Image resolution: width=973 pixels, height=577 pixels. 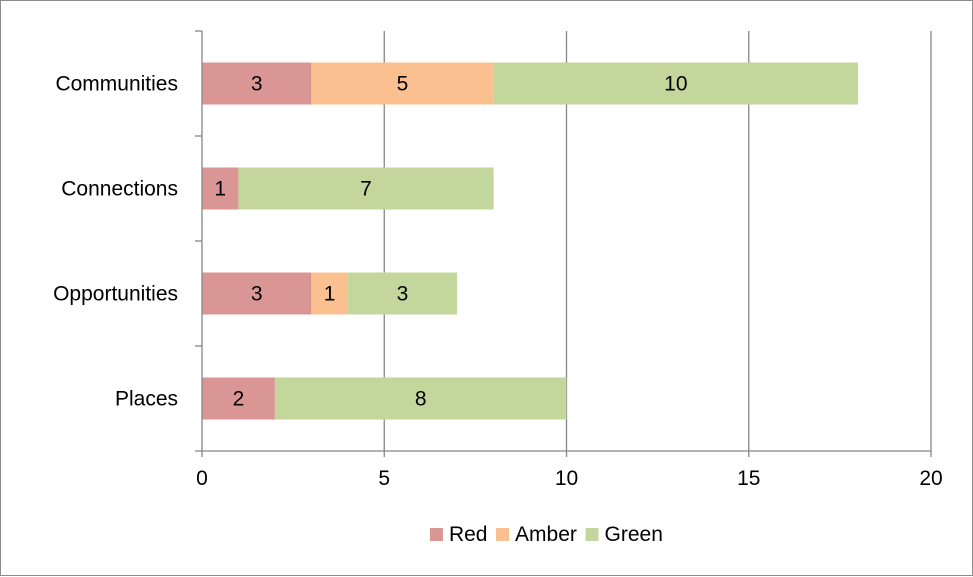 What do you see at coordinates (119, 189) in the screenshot?
I see `y-category-label: Connections` at bounding box center [119, 189].